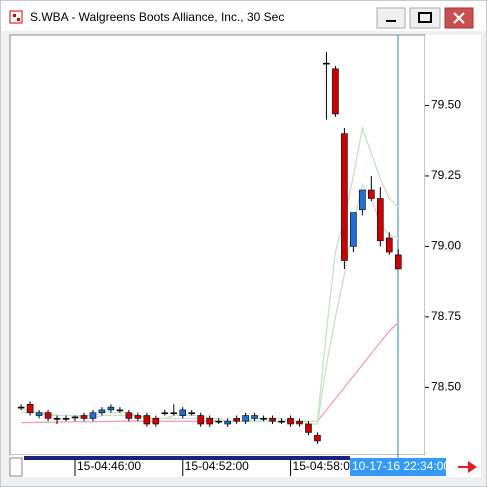 Image resolution: width=487 pixels, height=487 pixels. I want to click on scroll-bar, so click(187, 458).